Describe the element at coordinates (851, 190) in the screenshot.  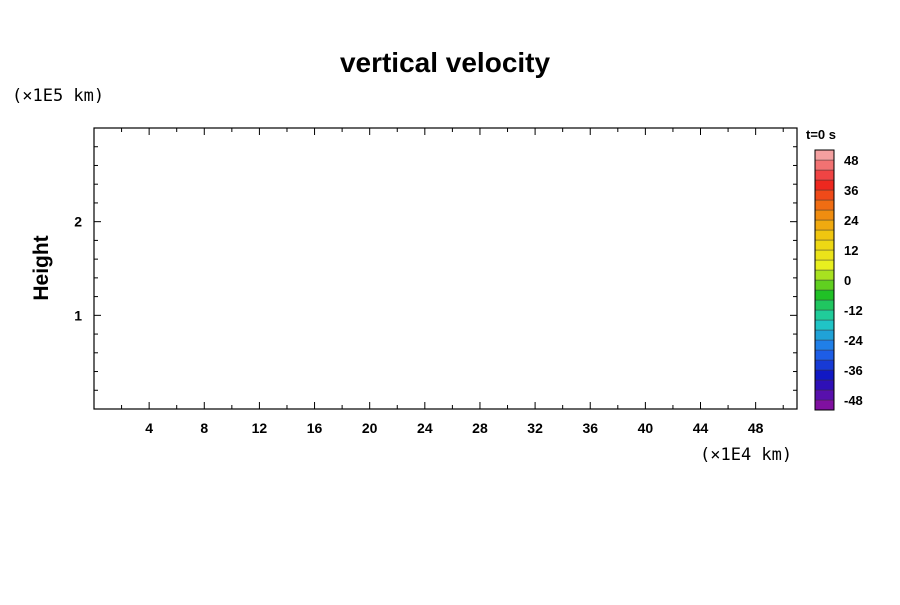
I see `colorbar-tick-label: 36` at that location.